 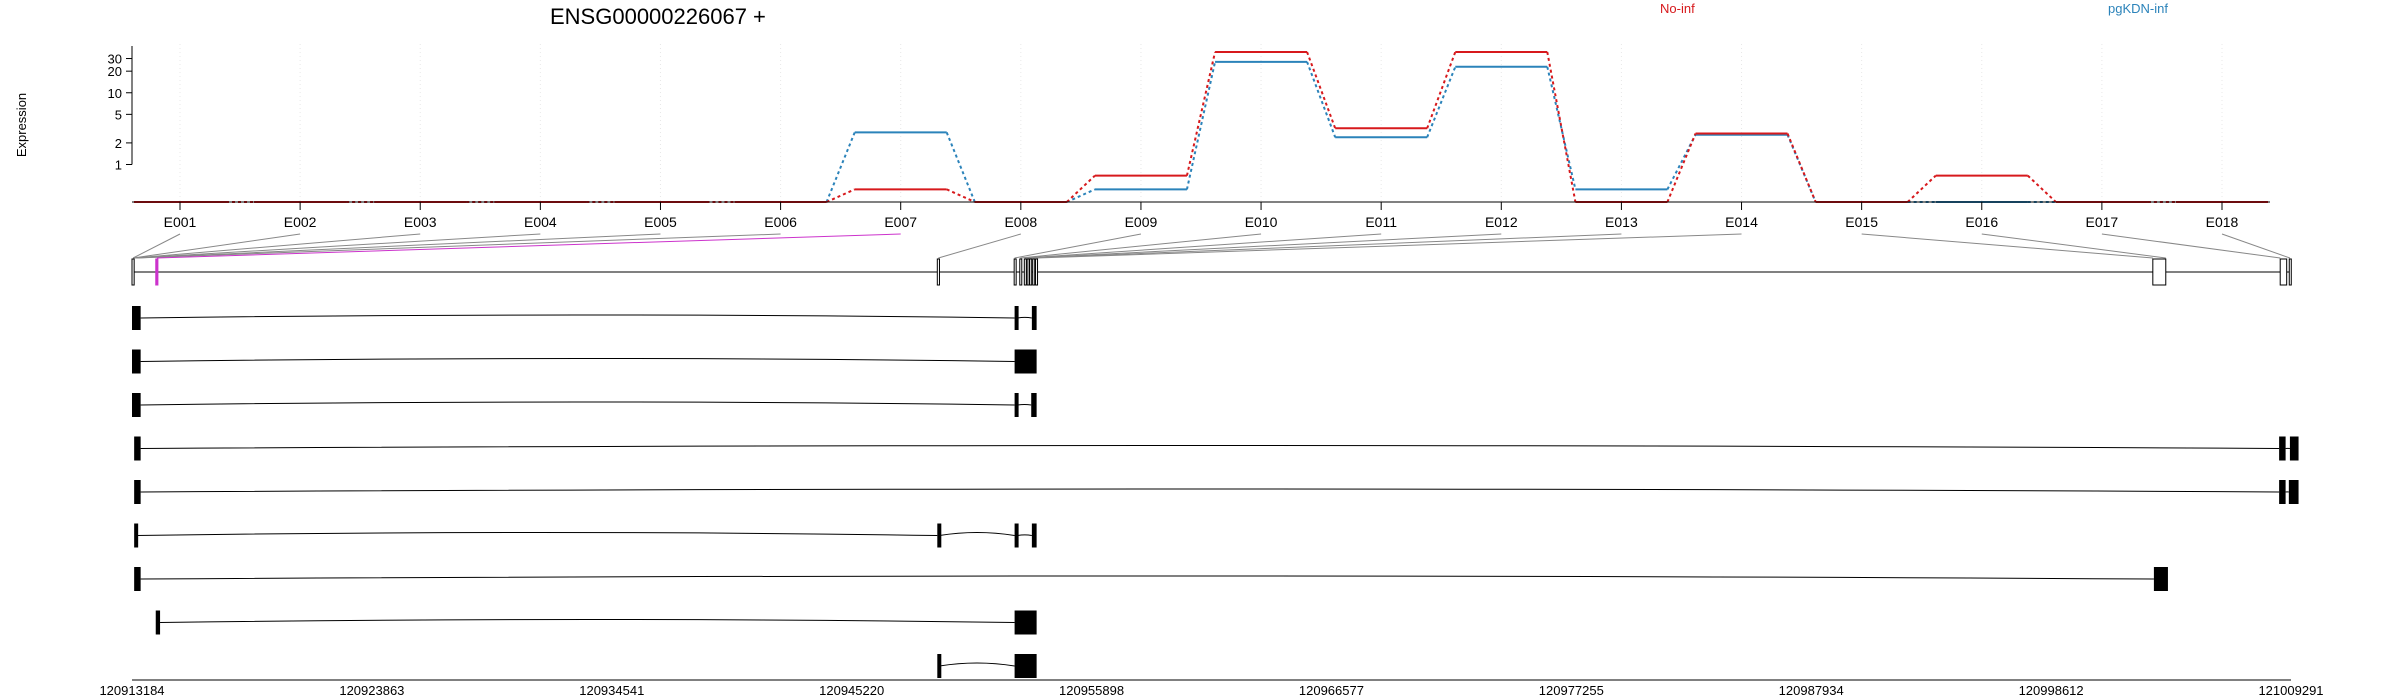 What do you see at coordinates (540, 222) in the screenshot?
I see `exon-label: E004` at bounding box center [540, 222].